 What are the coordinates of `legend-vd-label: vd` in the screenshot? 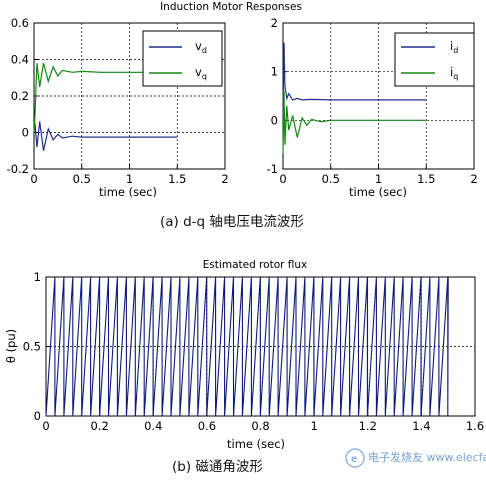 It's located at (201, 47).